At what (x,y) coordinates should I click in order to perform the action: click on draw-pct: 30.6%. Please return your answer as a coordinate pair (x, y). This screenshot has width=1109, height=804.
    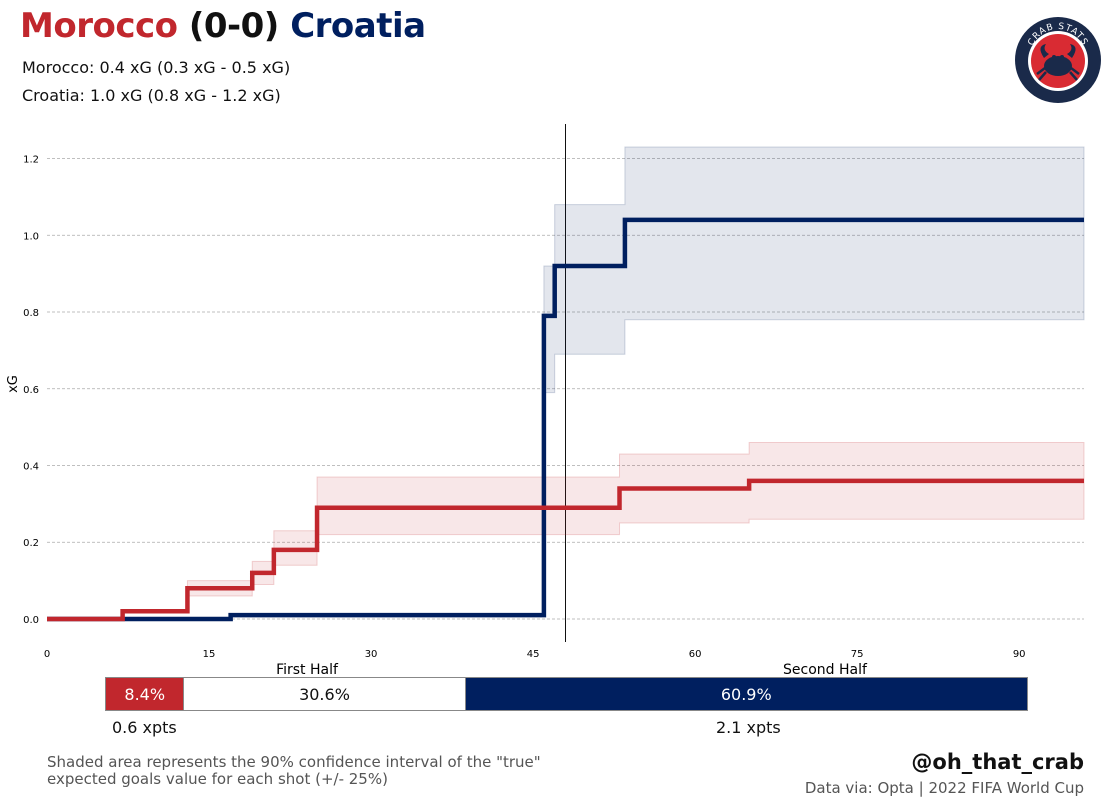
    Looking at the image, I should click on (324, 694).